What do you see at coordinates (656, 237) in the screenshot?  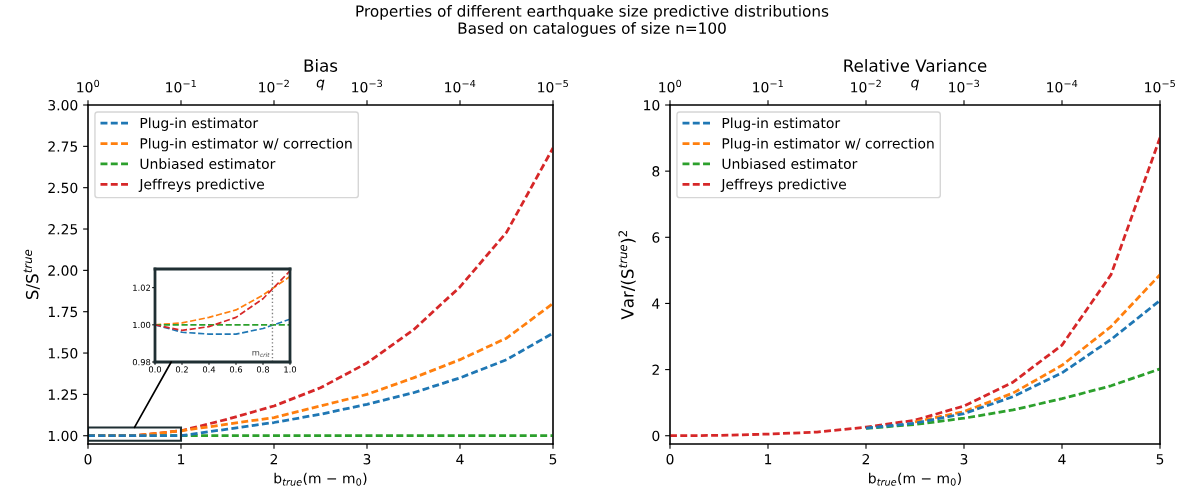 I see `y-tick-label: 6` at bounding box center [656, 237].